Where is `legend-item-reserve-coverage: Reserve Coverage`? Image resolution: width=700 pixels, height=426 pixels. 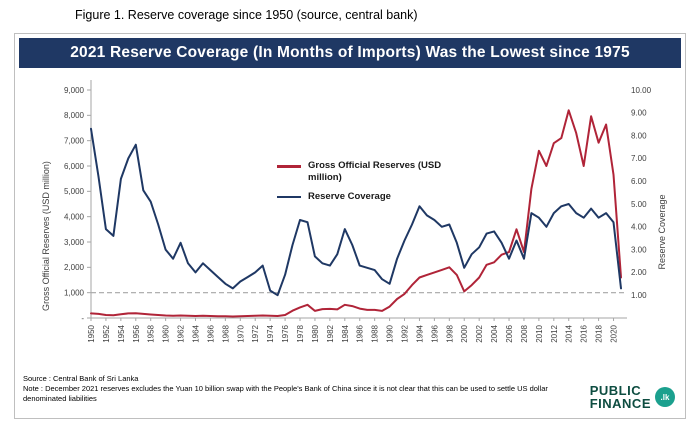
legend-item-reserve-coverage: Reserve Coverage is located at coordinates (367, 197).